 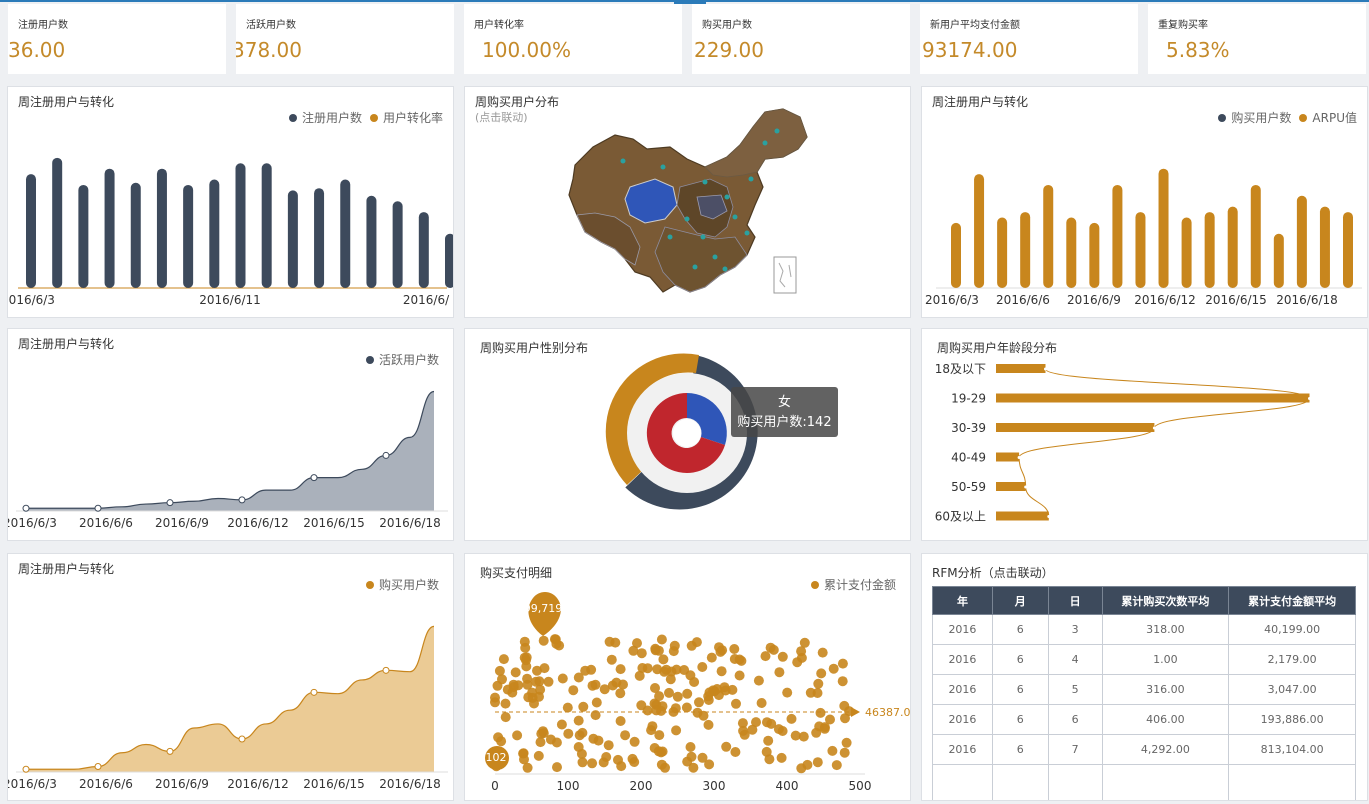 What do you see at coordinates (1144, 629) in the screenshot?
I see `table-row: 2016 6 3 318.00 40,199.00` at bounding box center [1144, 629].